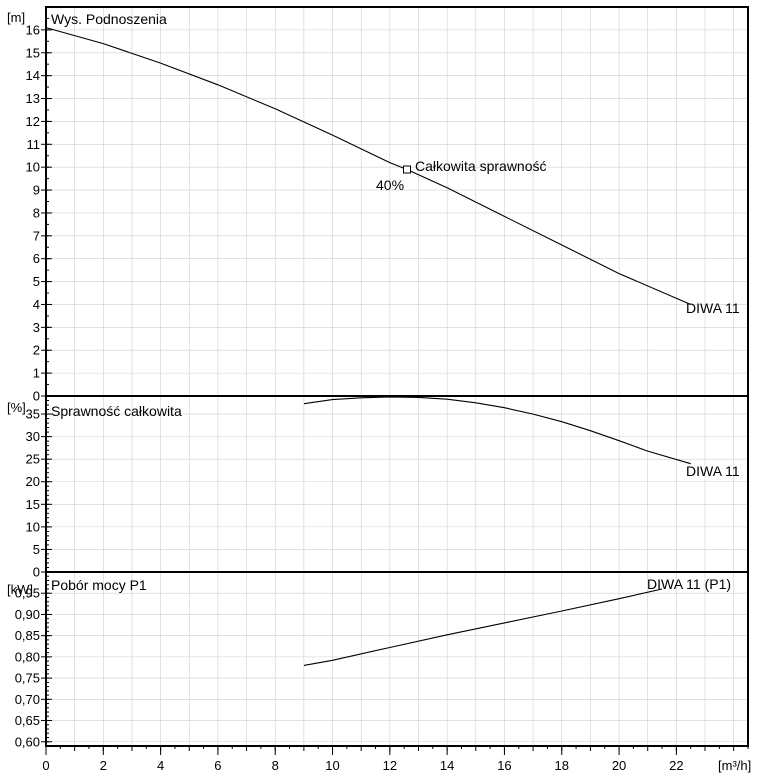  I want to click on head-y-tick-label: 11, so click(34, 144).